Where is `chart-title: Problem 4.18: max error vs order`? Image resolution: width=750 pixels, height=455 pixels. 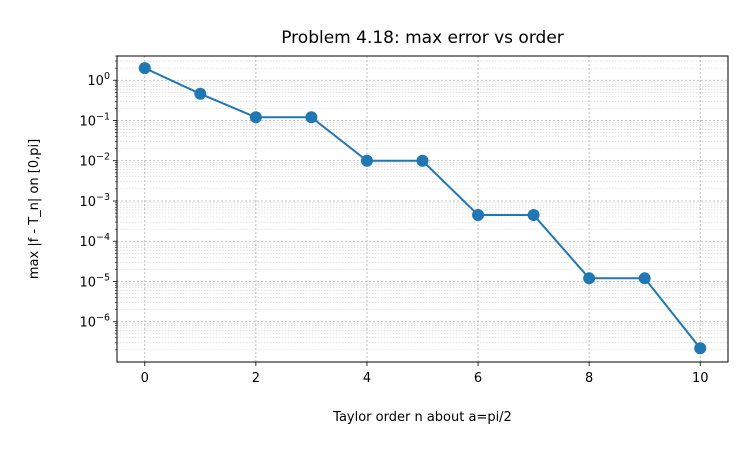
chart-title: Problem 4.18: max error vs order is located at coordinates (422, 38).